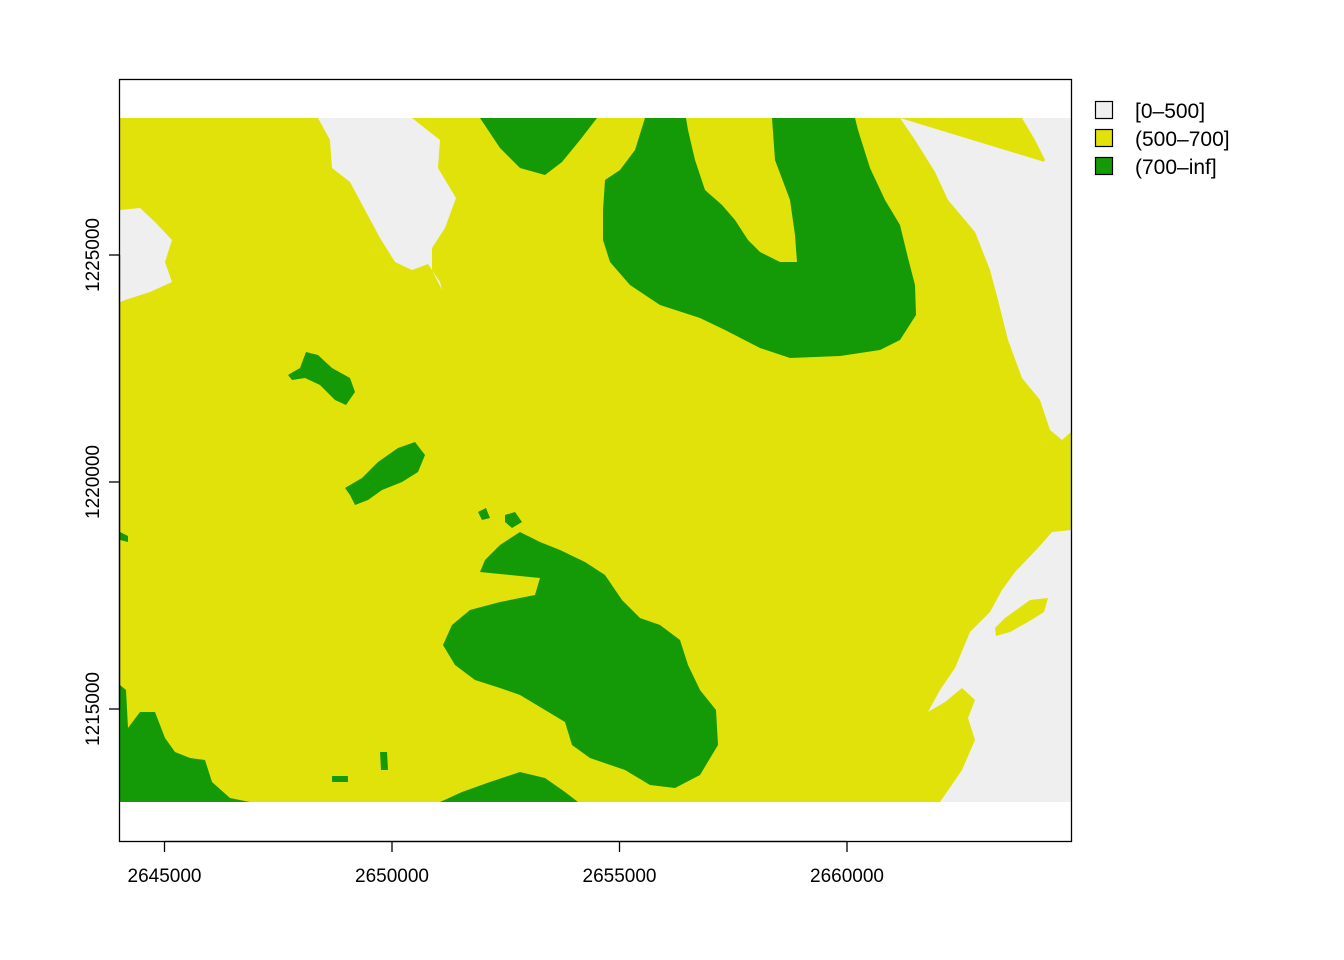 The width and height of the screenshot is (1344, 960). I want to click on y-axis: 1215000 1220000 1225000, so click(102, 482).